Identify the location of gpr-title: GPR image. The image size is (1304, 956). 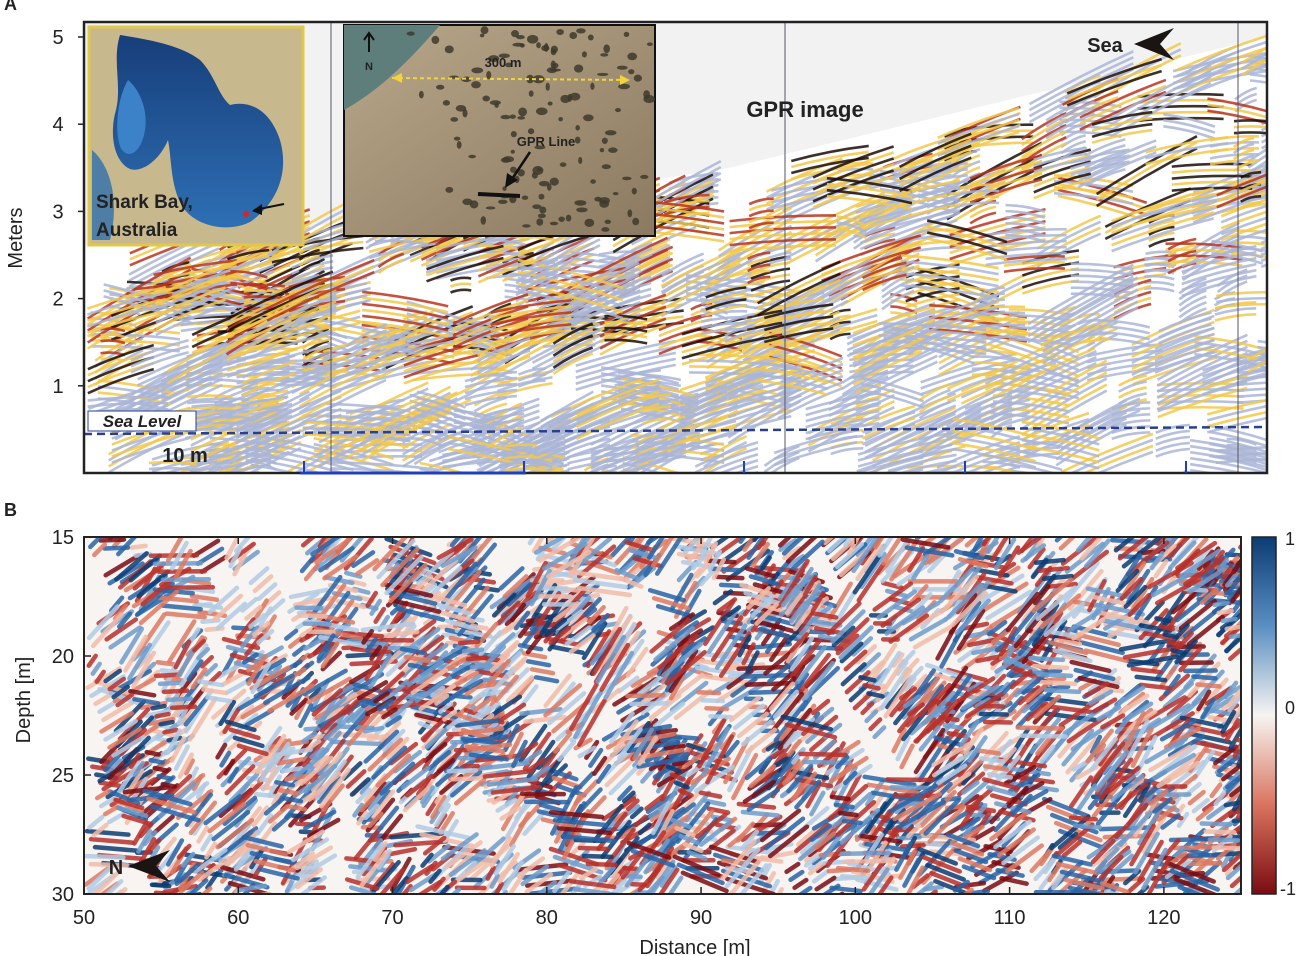
(804, 109).